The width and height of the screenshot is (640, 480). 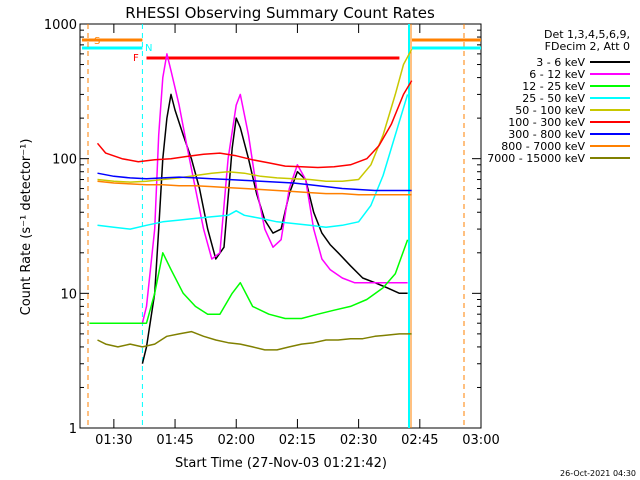 I want to click on y-tick-label: 10, so click(x=68, y=294).